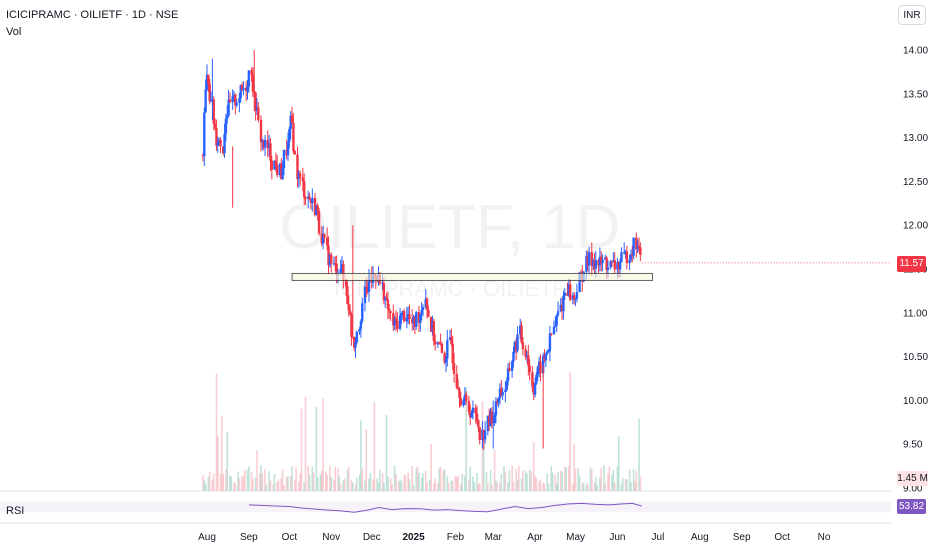 Image resolution: width=932 pixels, height=550 pixels. Describe the element at coordinates (290, 537) in the screenshot. I see `x-tick-label: Oct` at that location.